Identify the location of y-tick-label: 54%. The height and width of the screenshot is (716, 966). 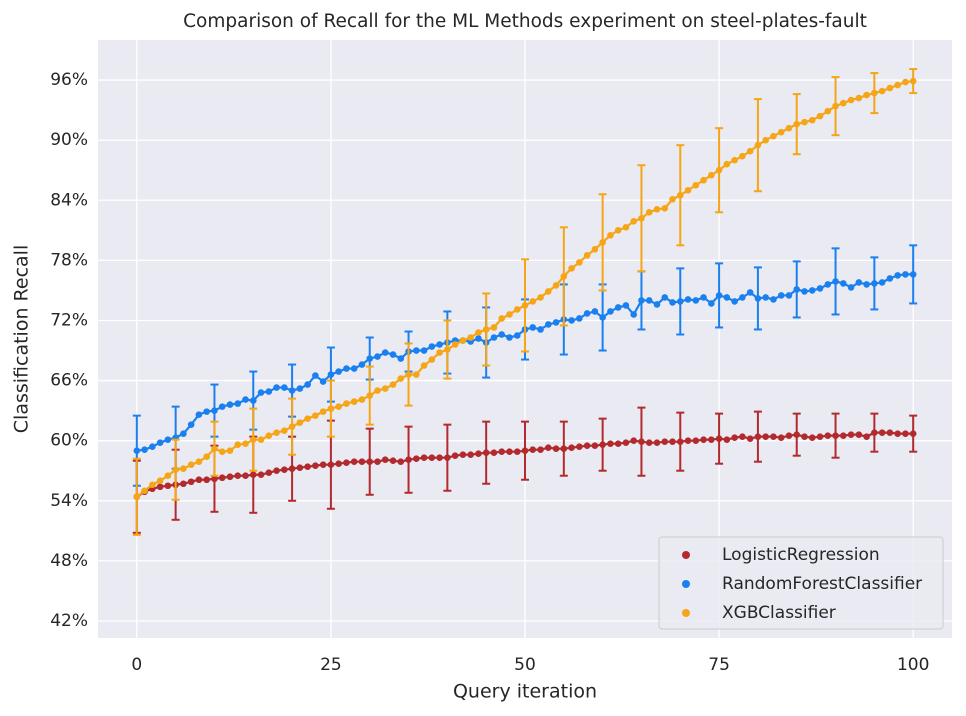
(69, 501).